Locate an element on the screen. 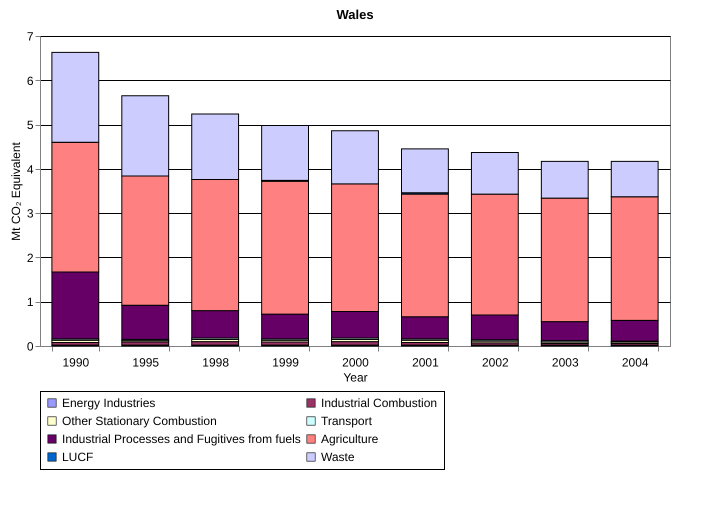 Image resolution: width=727 pixels, height=531 pixels. legend-label: Agriculture is located at coordinates (350, 439).